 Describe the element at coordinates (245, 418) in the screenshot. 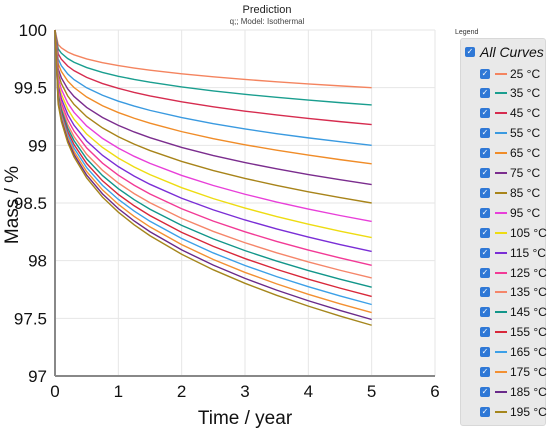

I see `x-axis-label: Time / year` at that location.